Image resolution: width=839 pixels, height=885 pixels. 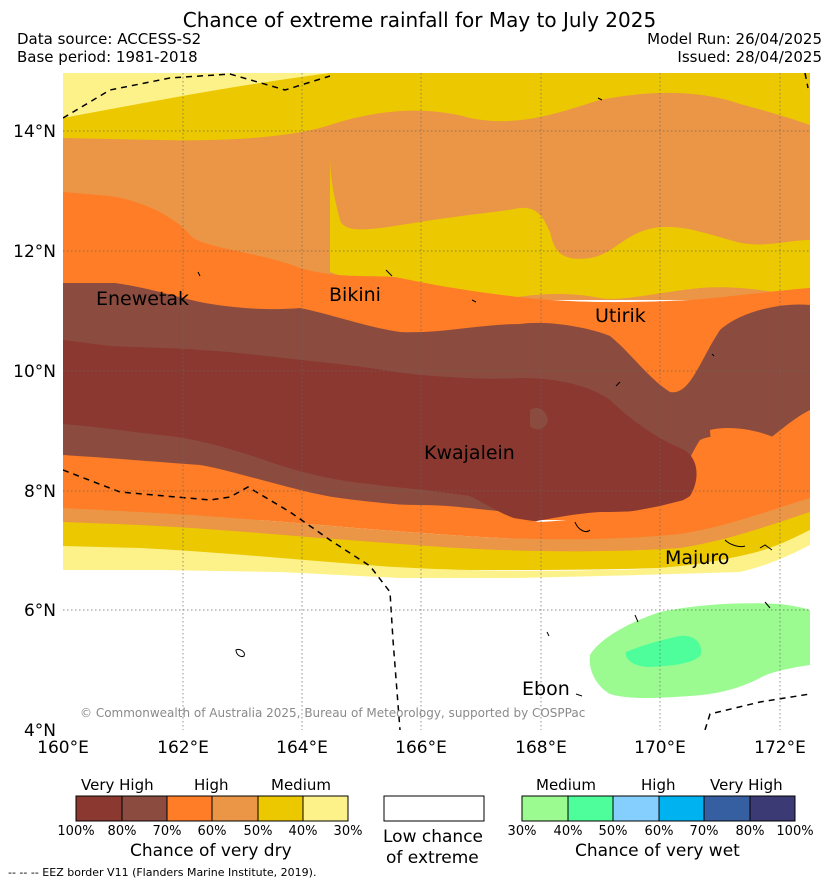 What do you see at coordinates (657, 851) in the screenshot?
I see `wet-legend-title: Chance of very wet` at bounding box center [657, 851].